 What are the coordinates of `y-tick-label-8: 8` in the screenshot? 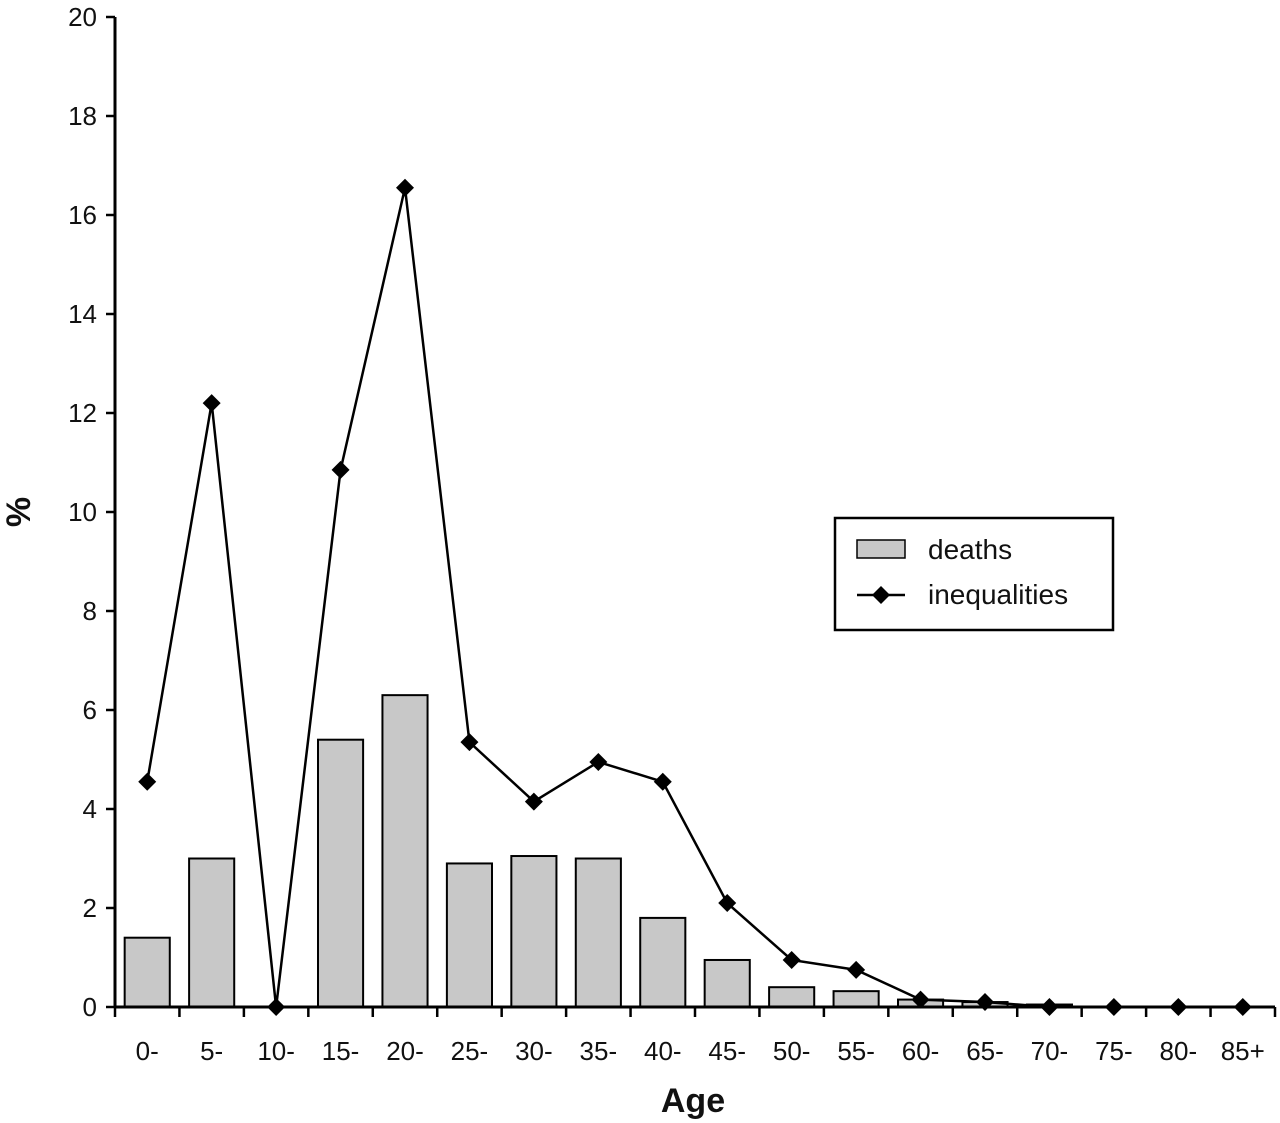 It's located at (90, 611).